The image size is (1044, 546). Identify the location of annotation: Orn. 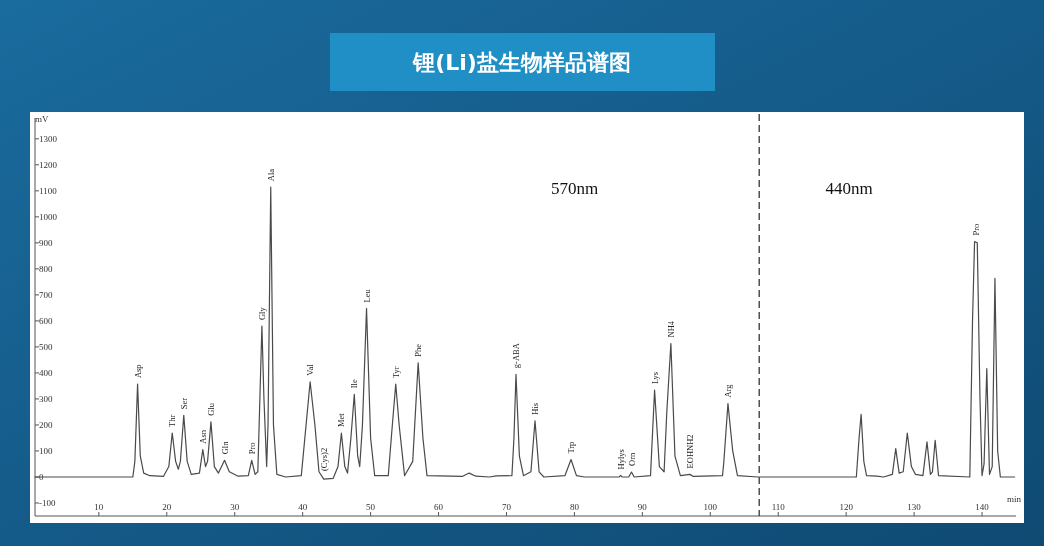
(631, 459).